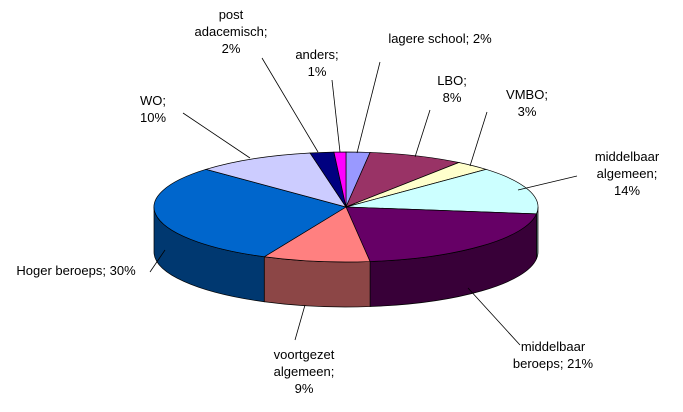  I want to click on value-label: 14%, so click(627, 190).